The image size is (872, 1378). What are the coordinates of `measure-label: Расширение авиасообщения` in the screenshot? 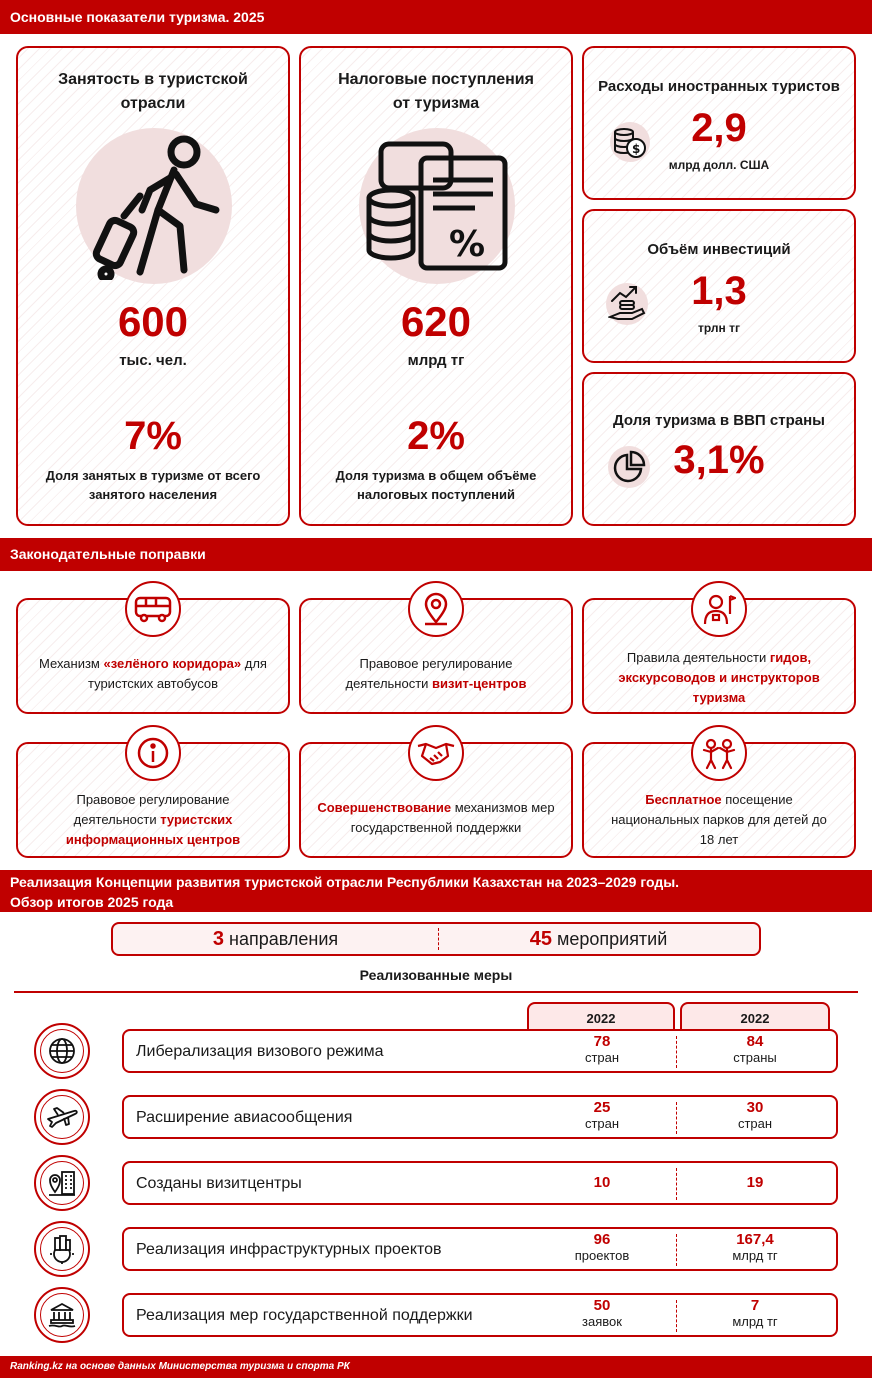 It's located at (244, 1117).